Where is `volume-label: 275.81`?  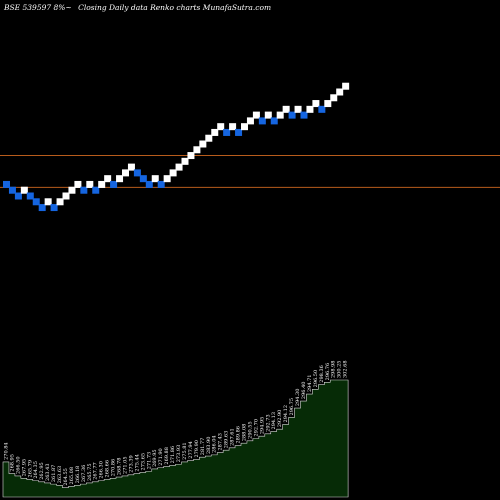
volume-label: 275.81 is located at coordinates (185, 451).